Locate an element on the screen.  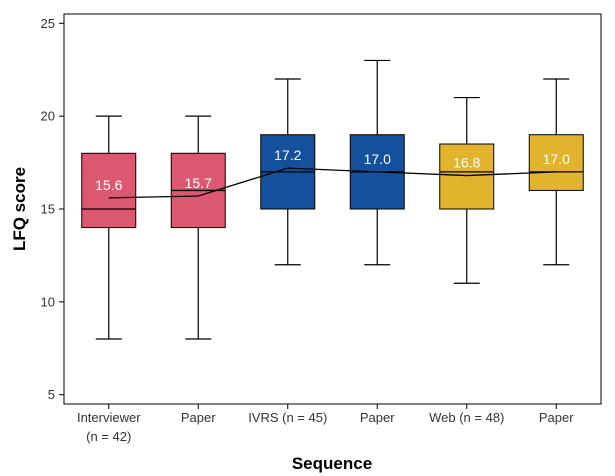
mean-labels: 15.6 15.7 17.2 17.0 16.8 17.0 is located at coordinates (332, 170).